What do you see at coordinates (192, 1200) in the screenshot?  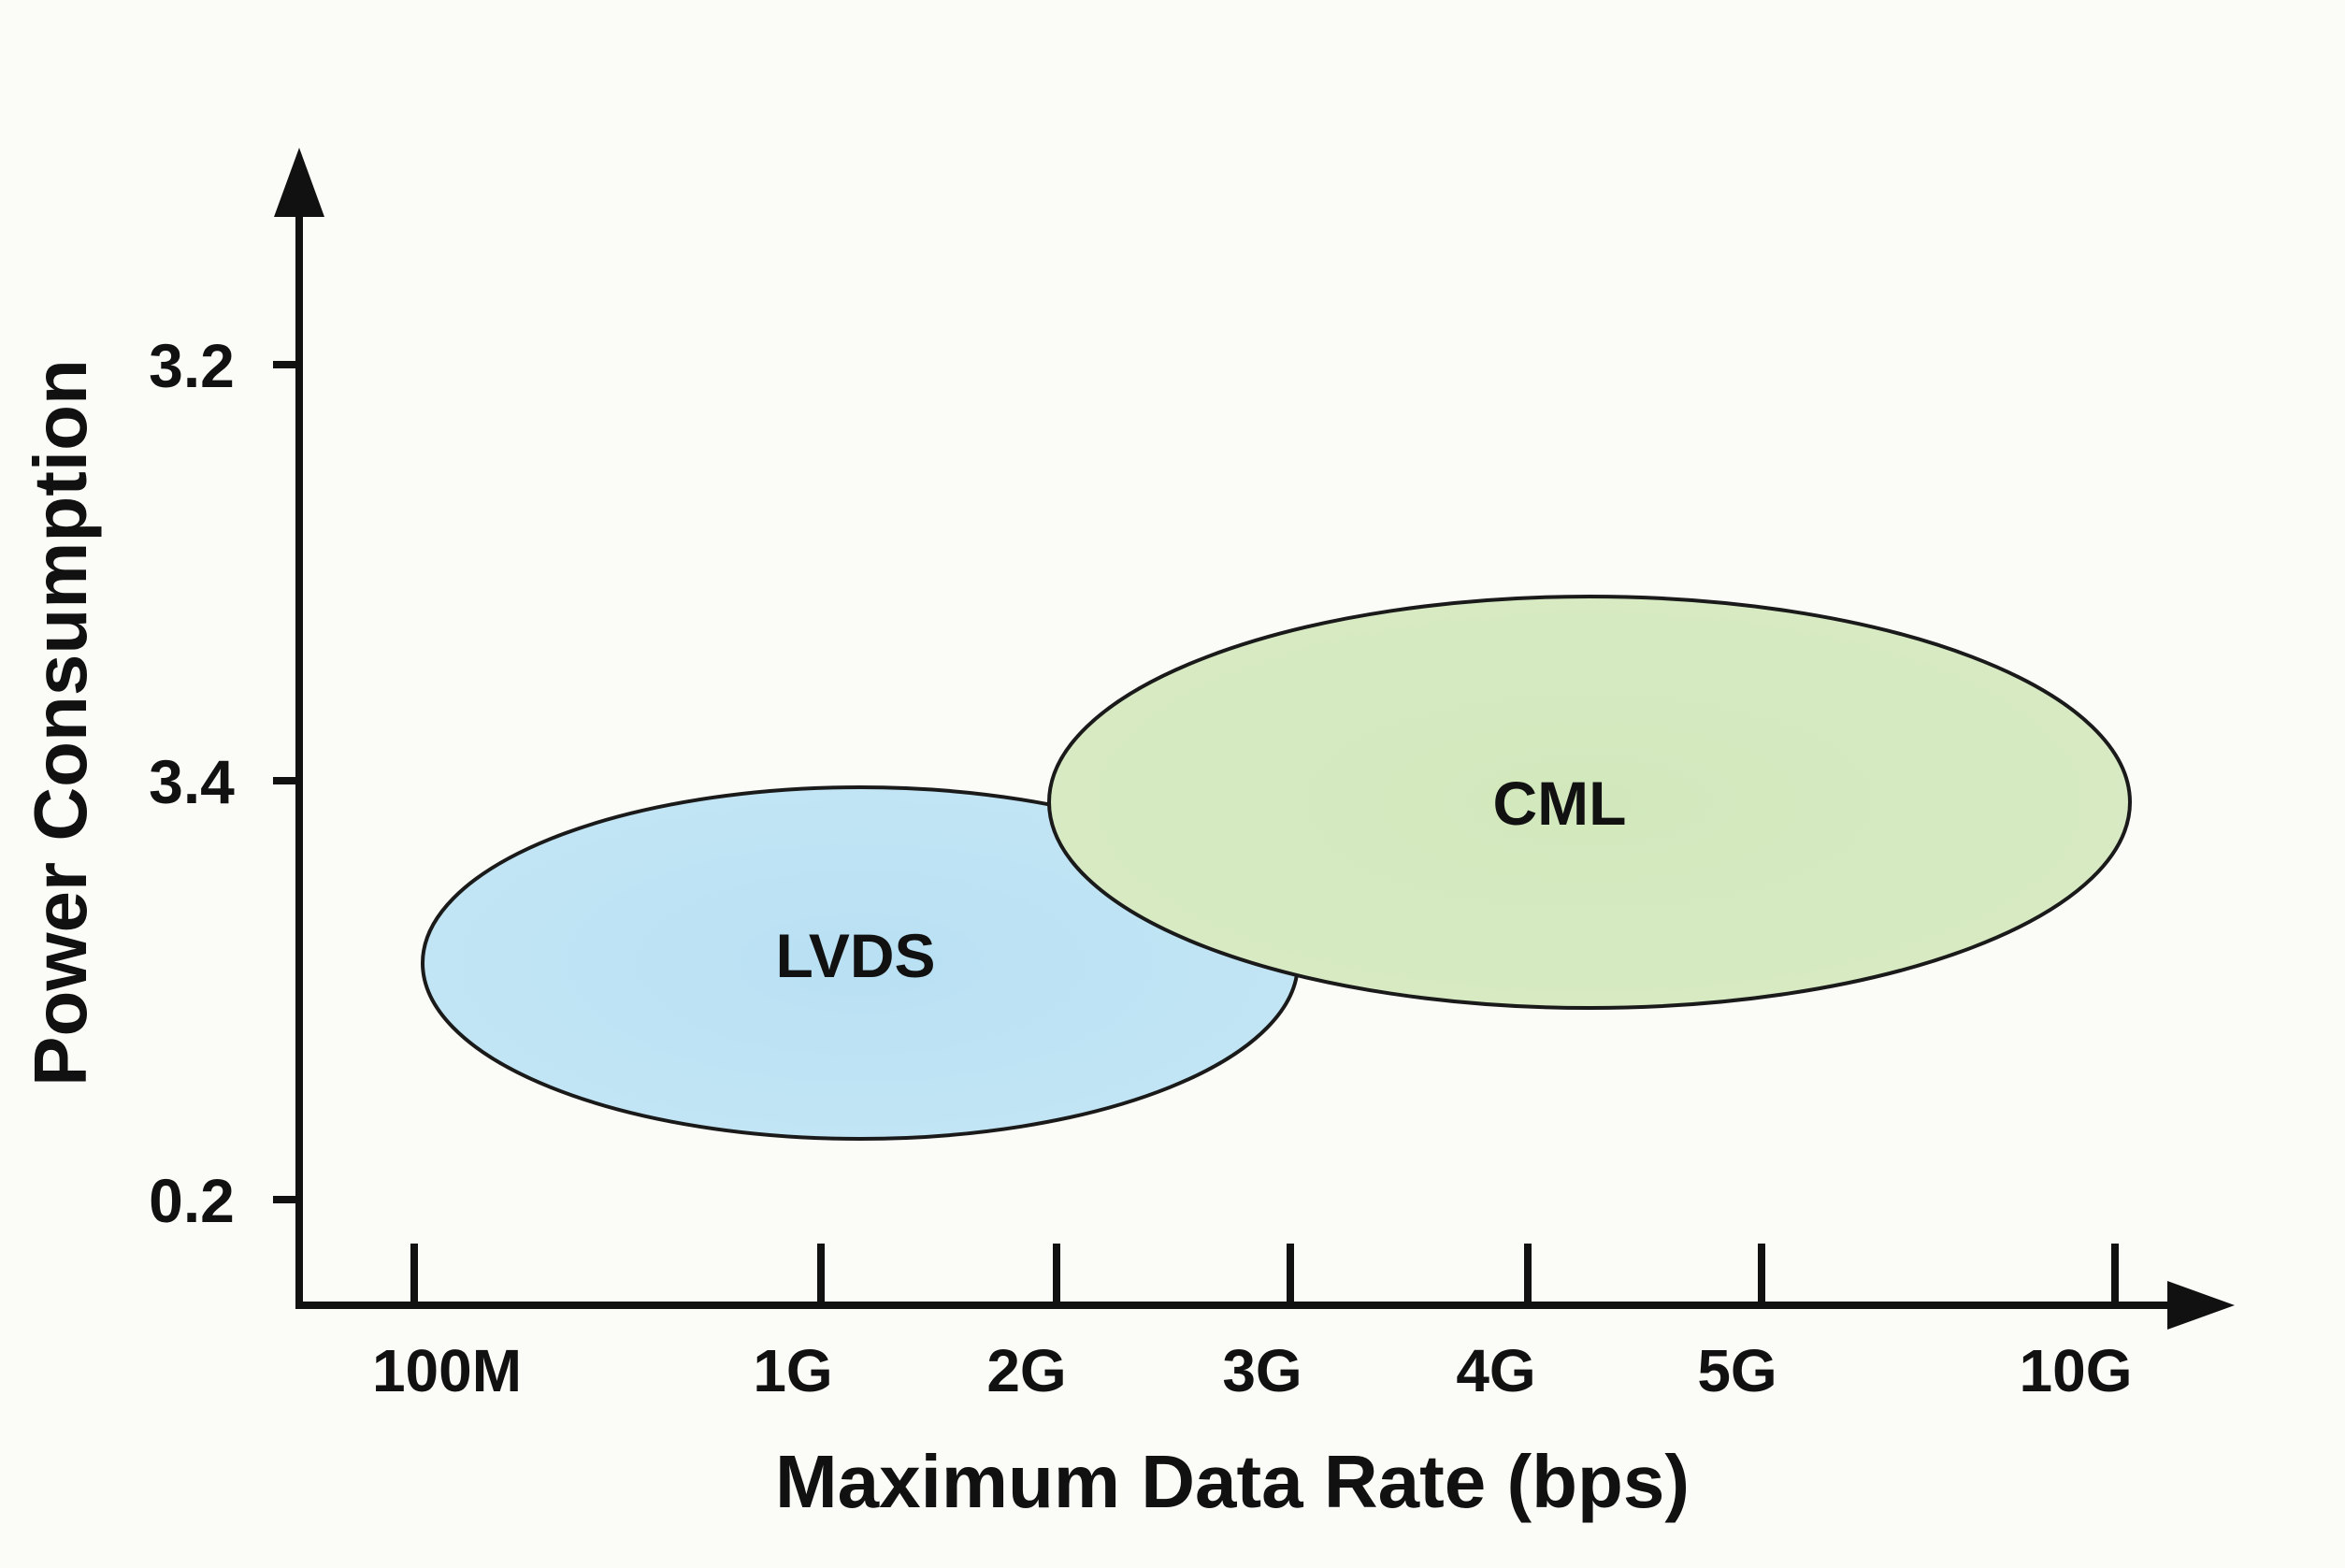 I see `y-tick-label: 0.2` at bounding box center [192, 1200].